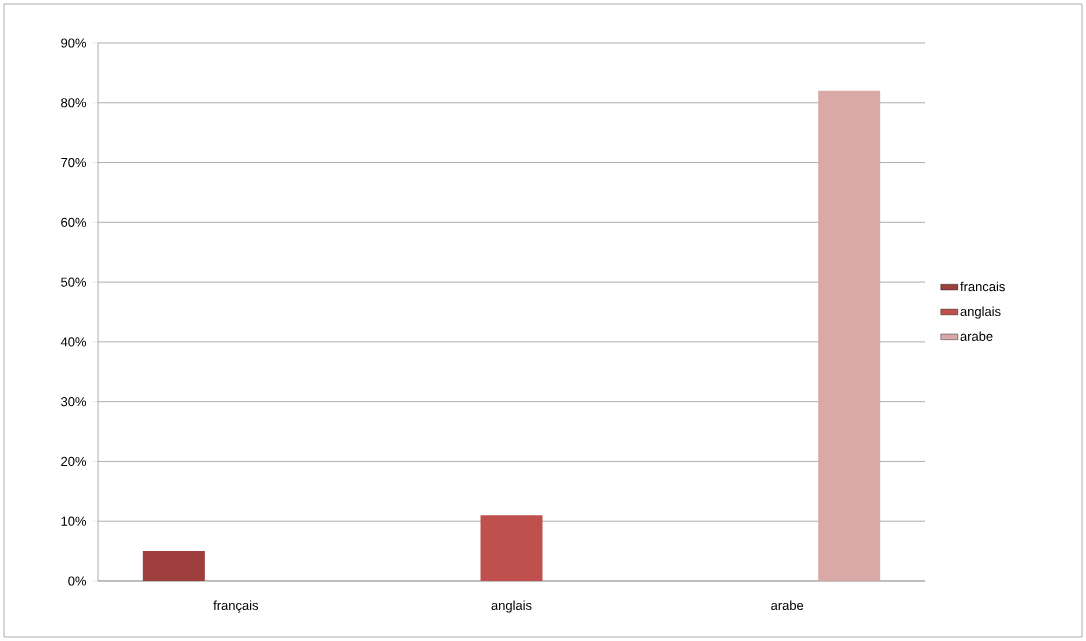 The width and height of the screenshot is (1086, 641). Describe the element at coordinates (74, 282) in the screenshot. I see `y-tick-label: 50%` at that location.